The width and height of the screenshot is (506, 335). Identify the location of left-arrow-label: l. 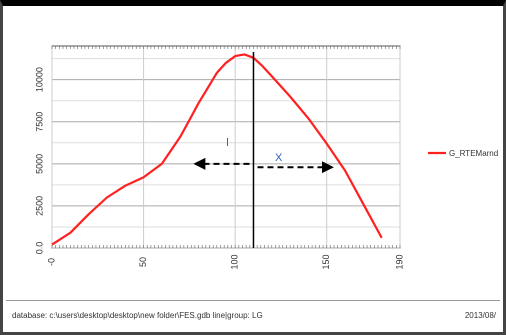
(227, 143).